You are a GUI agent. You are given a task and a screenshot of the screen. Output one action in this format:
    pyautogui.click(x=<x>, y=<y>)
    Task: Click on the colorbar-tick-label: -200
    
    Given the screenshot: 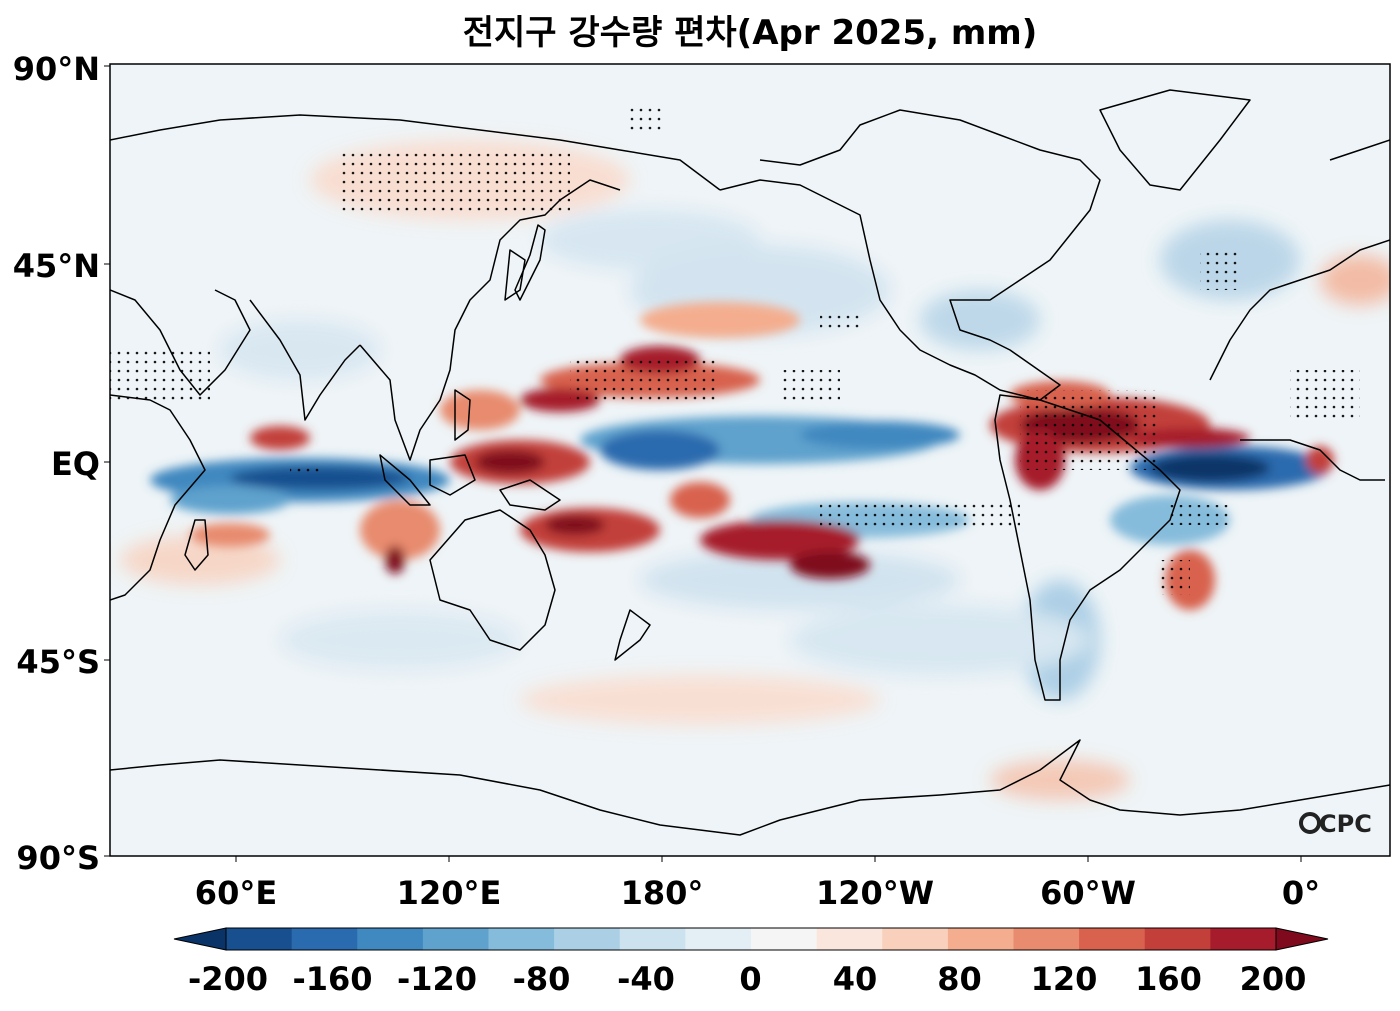 What is the action you would take?
    pyautogui.click(x=228, y=979)
    